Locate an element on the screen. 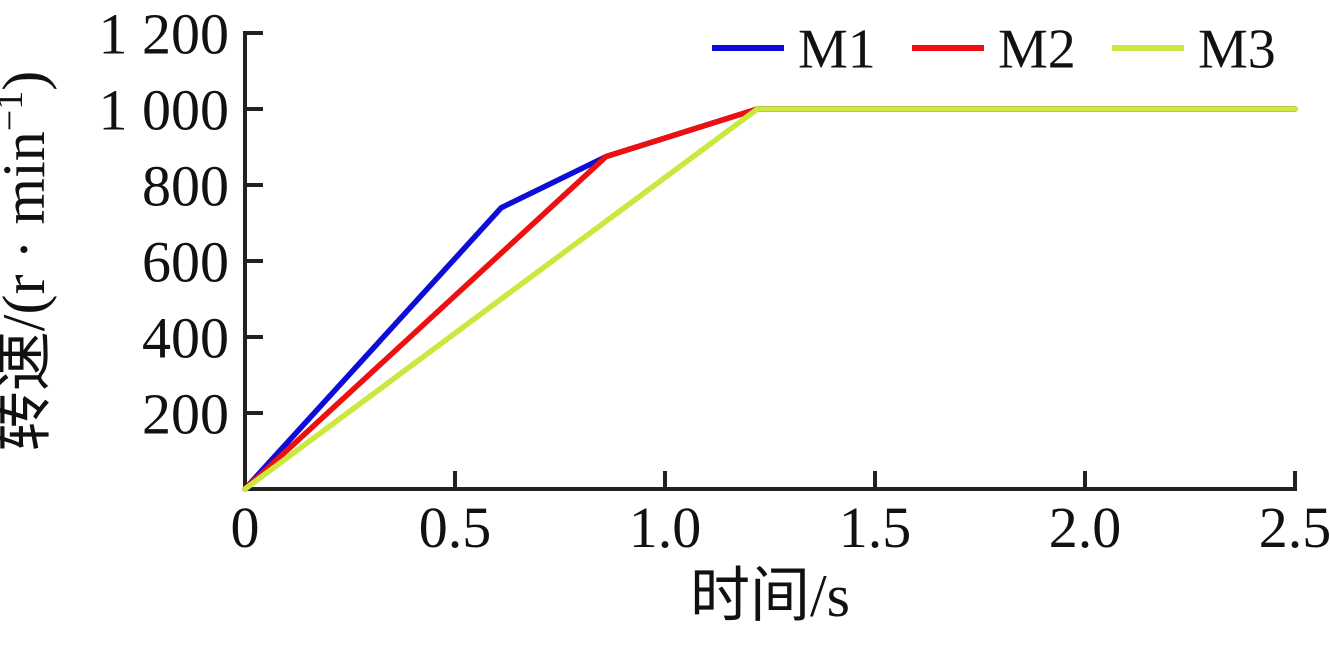  x-tick-label: 0.5 is located at coordinates (455, 527).